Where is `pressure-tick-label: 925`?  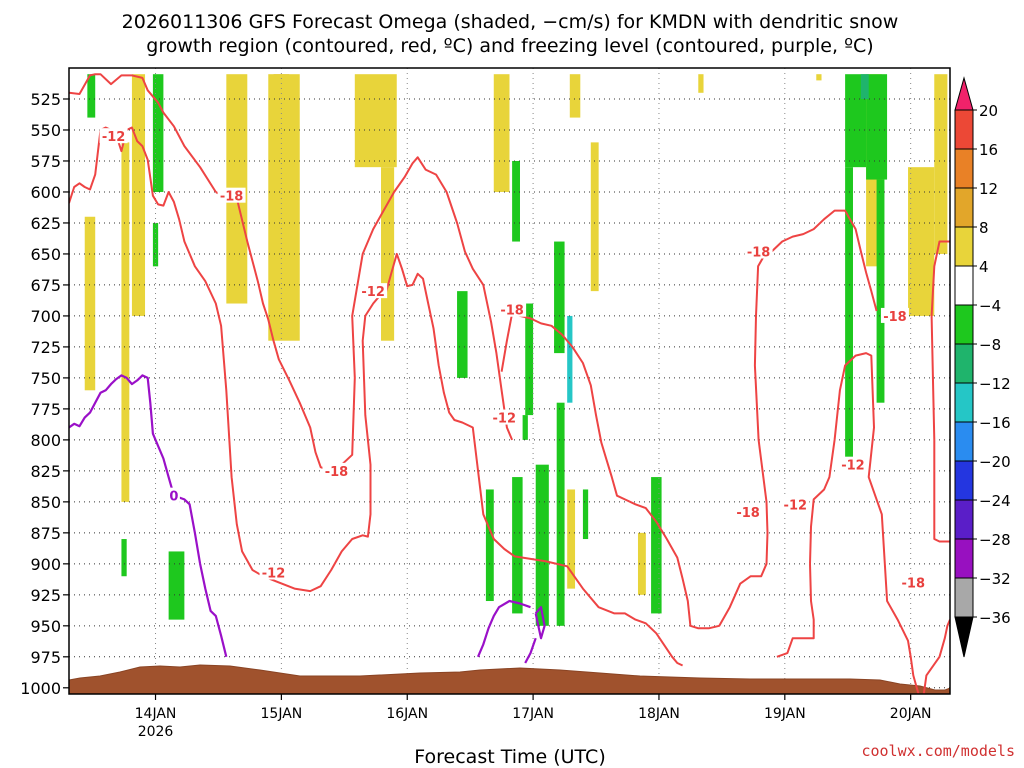
pressure-tick-label: 925 is located at coordinates (45, 595).